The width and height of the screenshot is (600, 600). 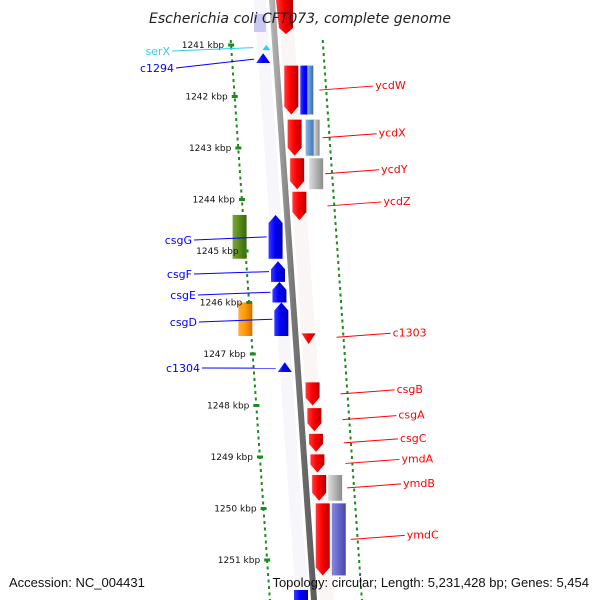 I want to click on label-csga: csgA, so click(x=411, y=415).